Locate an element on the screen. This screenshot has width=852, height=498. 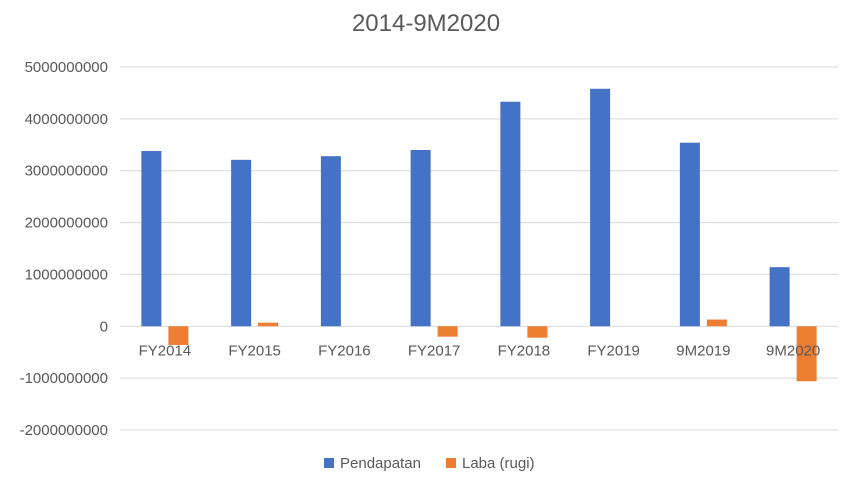
bar-laba-9m2020 is located at coordinates (806, 354).